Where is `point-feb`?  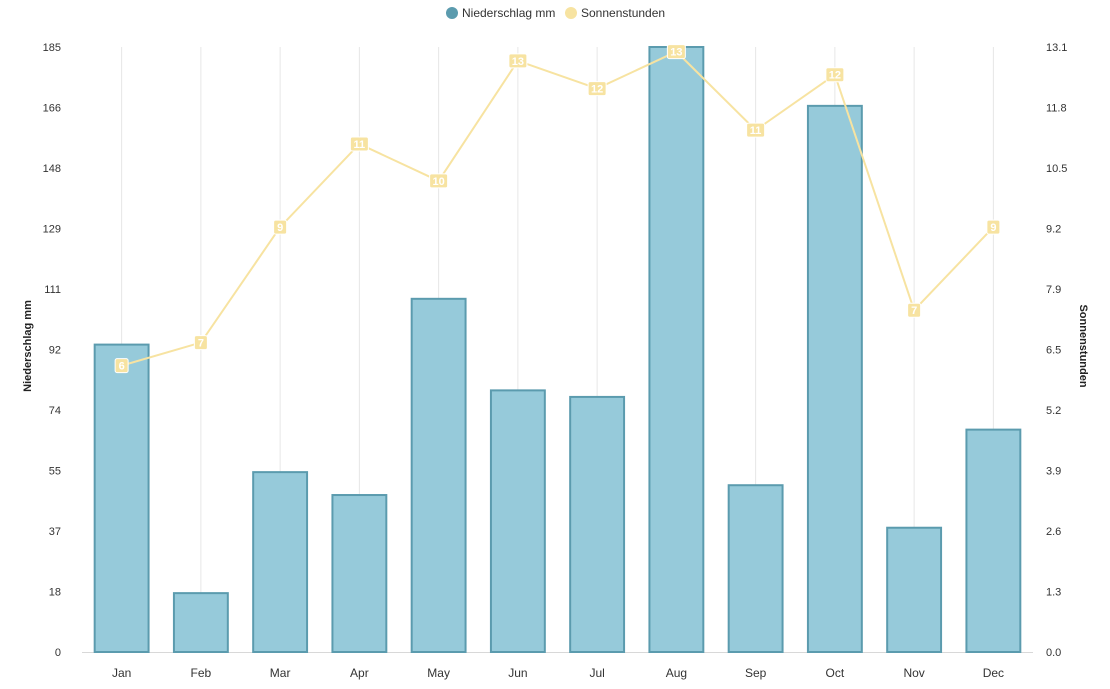
point-feb is located at coordinates (200, 343).